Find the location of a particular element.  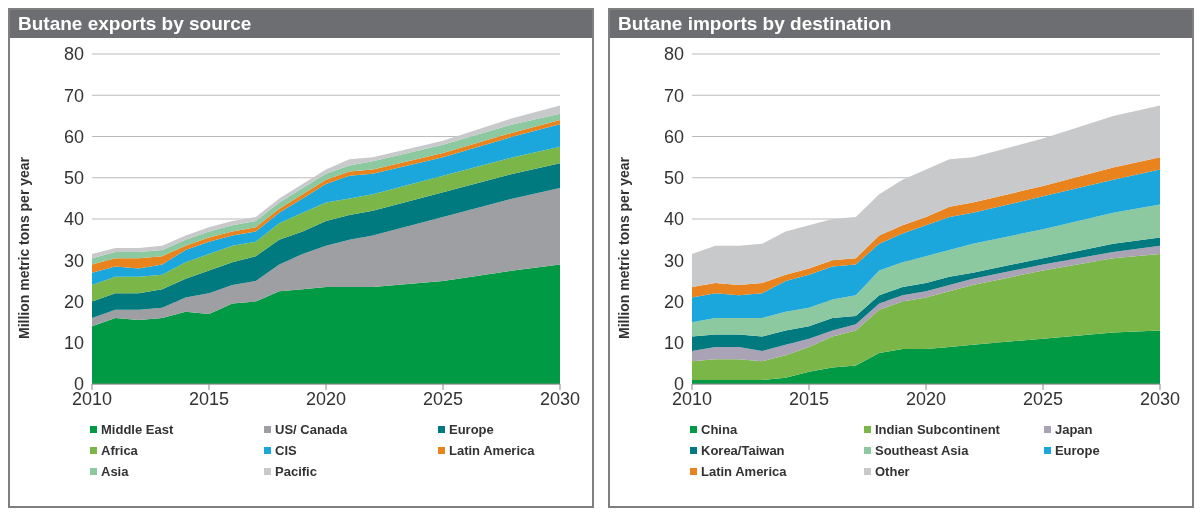

legend-label: US/ Canada is located at coordinates (311, 429).